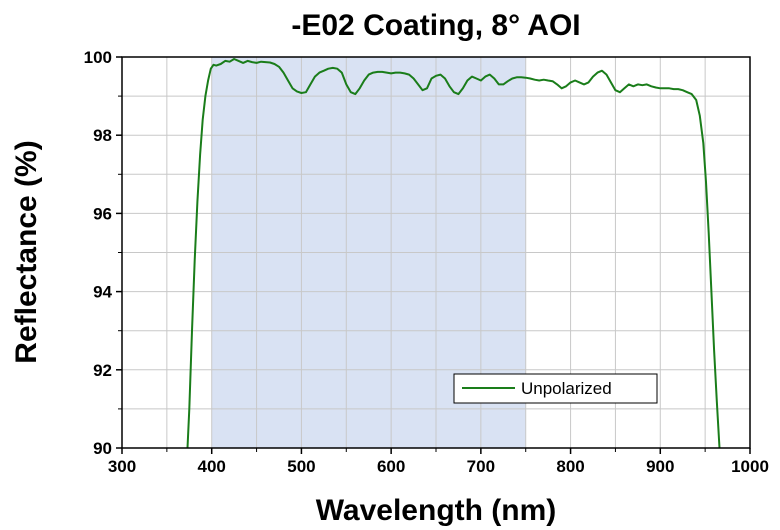 Image resolution: width=780 pixels, height=530 pixels. I want to click on y-tick-label: 100, so click(98, 57).